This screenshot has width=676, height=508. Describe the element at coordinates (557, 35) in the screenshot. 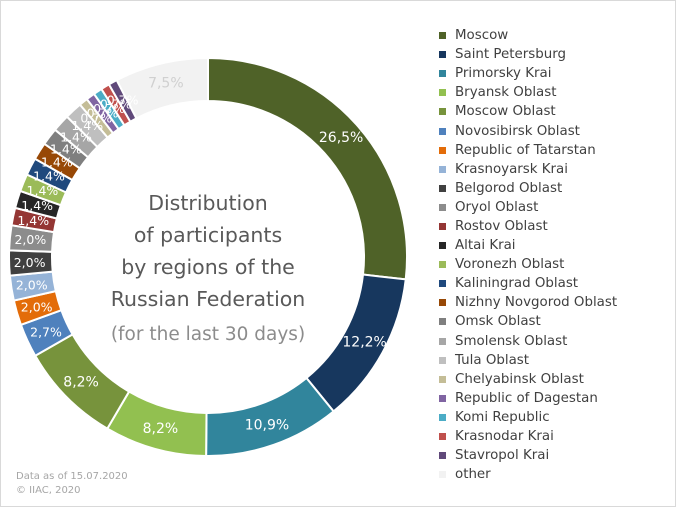

I see `legend-item-moscow: Moscow` at that location.